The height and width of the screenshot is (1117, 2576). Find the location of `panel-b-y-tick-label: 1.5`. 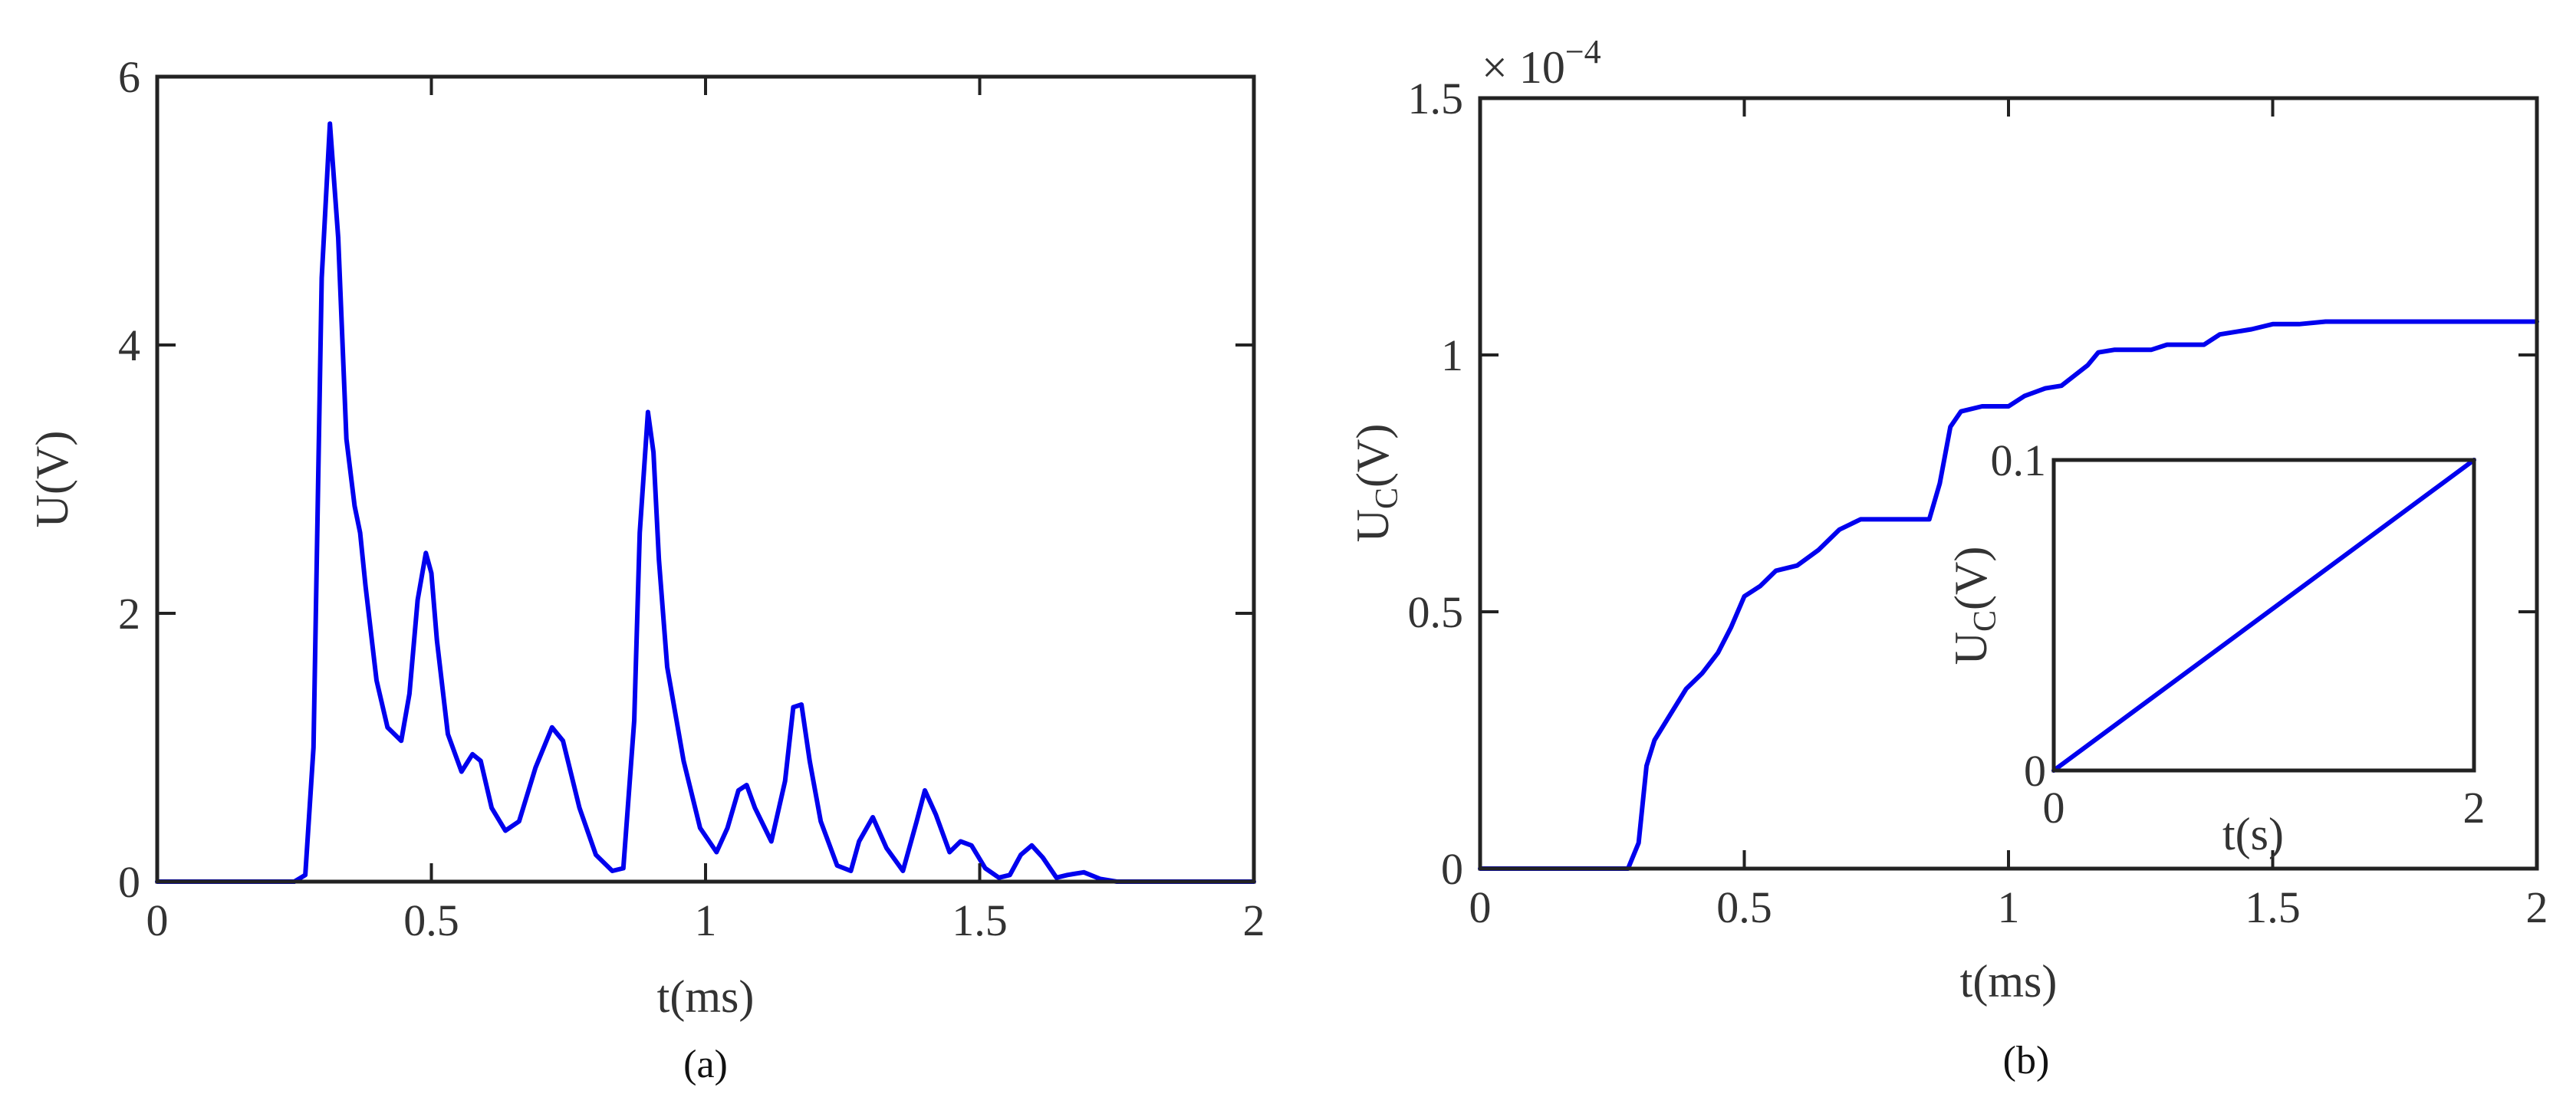

panel-b-y-tick-label: 1.5 is located at coordinates (1436, 98).